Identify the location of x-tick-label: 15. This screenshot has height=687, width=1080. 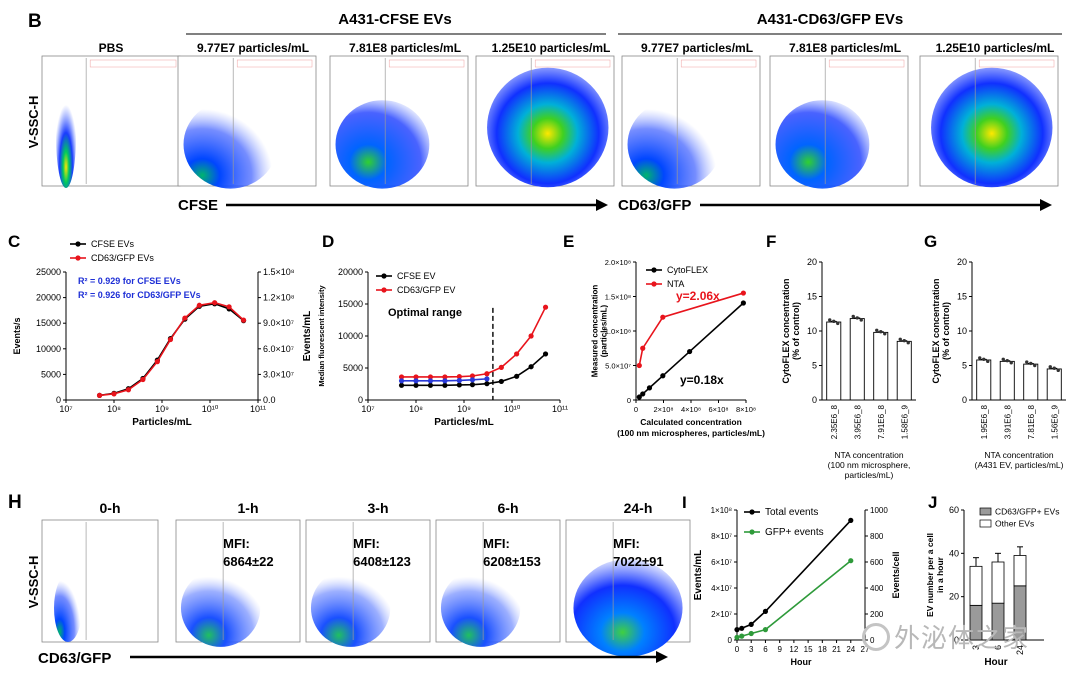
(808, 649).